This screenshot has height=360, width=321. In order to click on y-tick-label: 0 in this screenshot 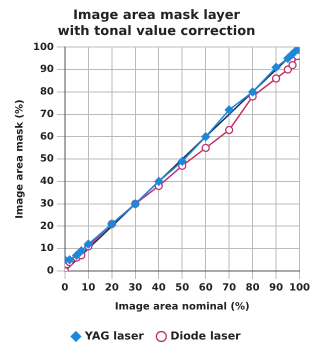, I will do `click(50, 271)`.